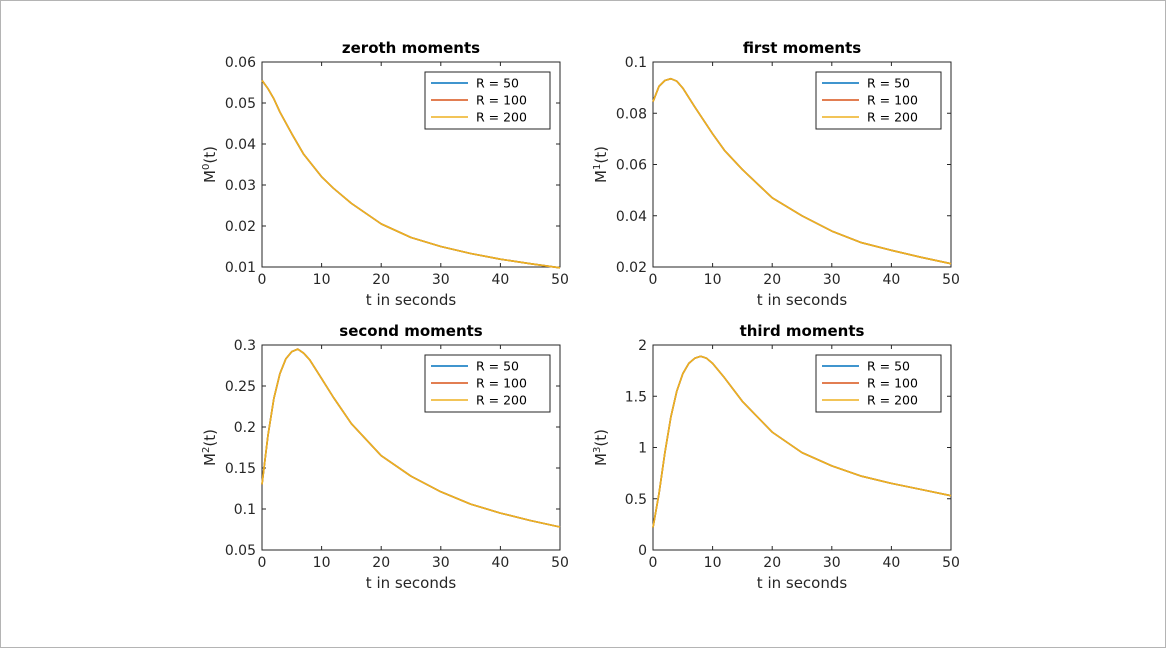 This screenshot has height=648, width=1166. What do you see at coordinates (642, 551) in the screenshot?
I see `y-tick-label: 0` at bounding box center [642, 551].